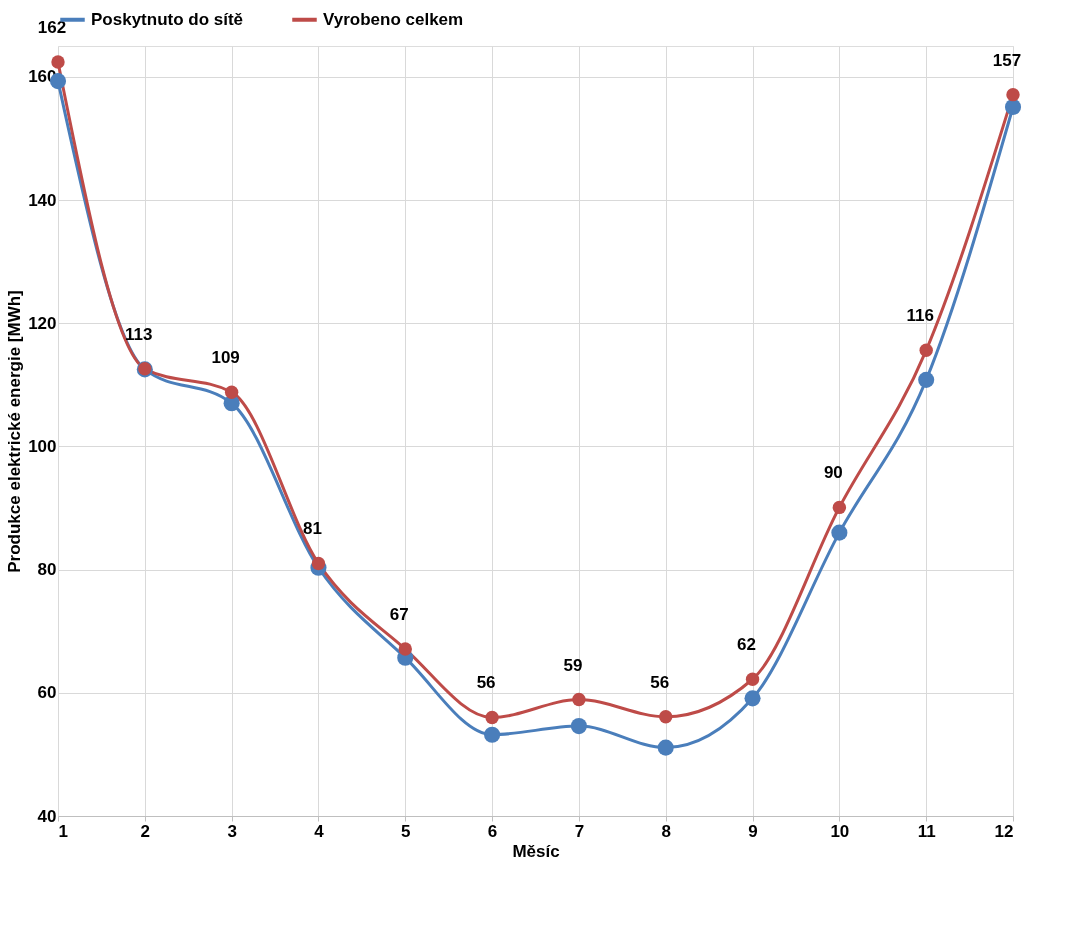 The height and width of the screenshot is (934, 1083). Describe the element at coordinates (926, 831) in the screenshot. I see `x-tick-label: 11` at that location.